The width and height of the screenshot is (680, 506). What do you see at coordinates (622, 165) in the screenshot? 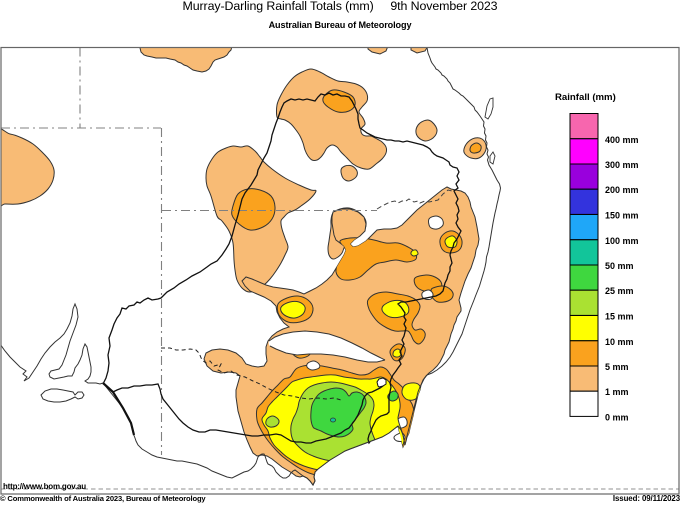
I see `svg-text: 300 mm` at bounding box center [622, 165].